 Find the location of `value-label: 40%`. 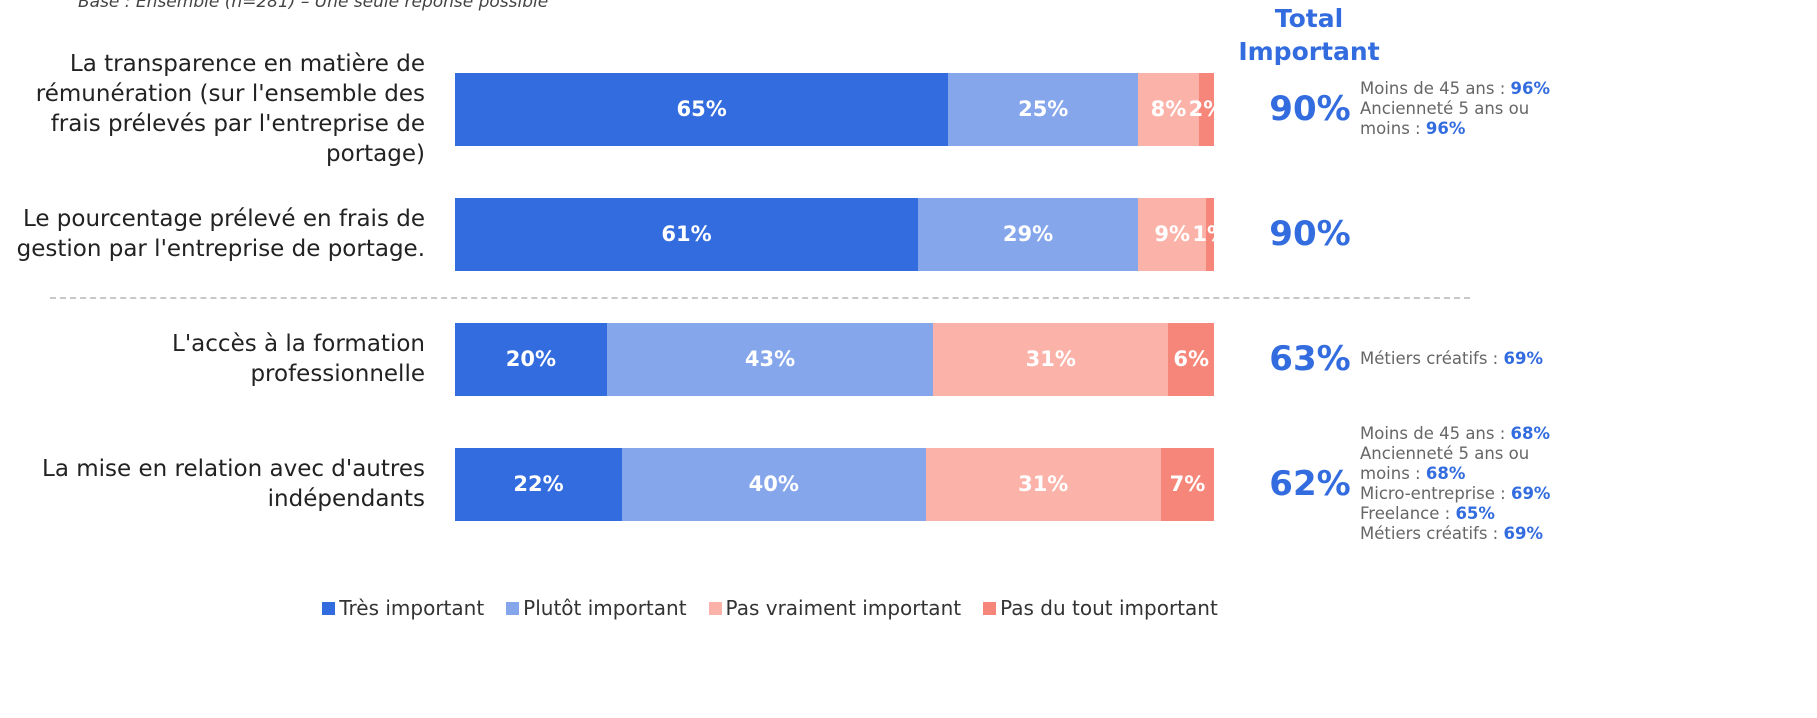

value-label: 40% is located at coordinates (773, 484).